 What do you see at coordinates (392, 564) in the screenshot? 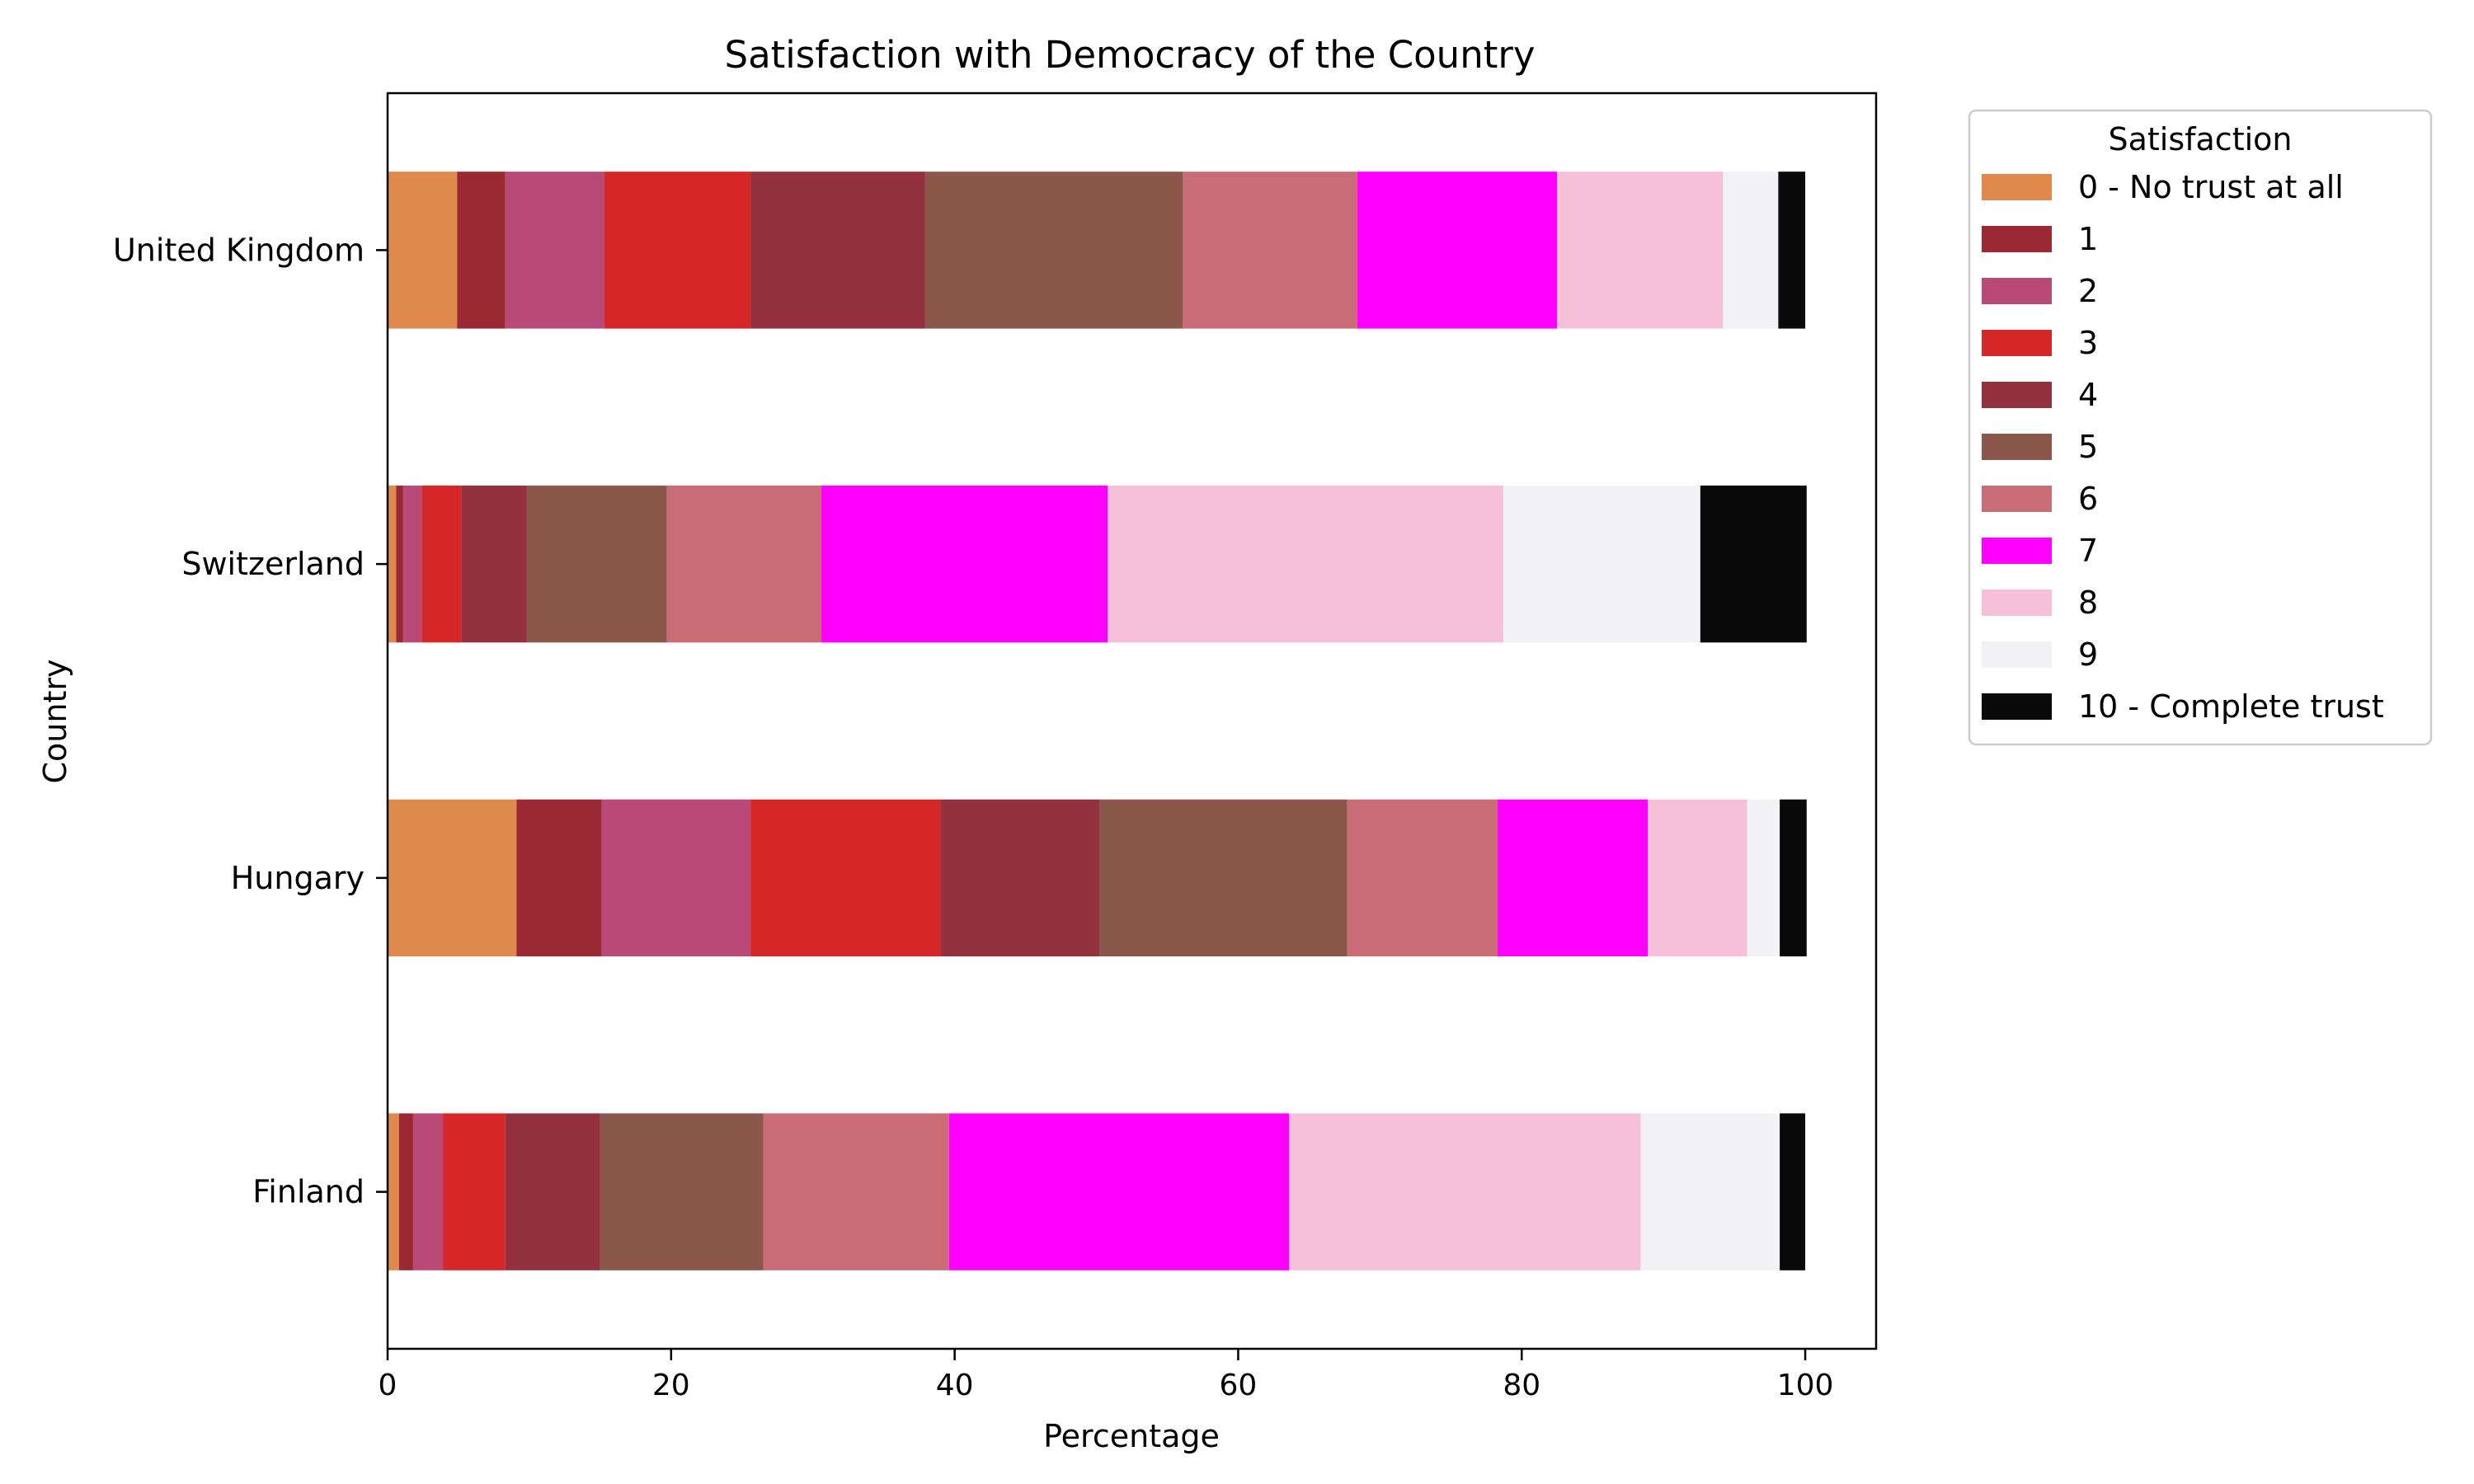
I see `bar-segment-switzerland-0-no-trust-at-all` at bounding box center [392, 564].